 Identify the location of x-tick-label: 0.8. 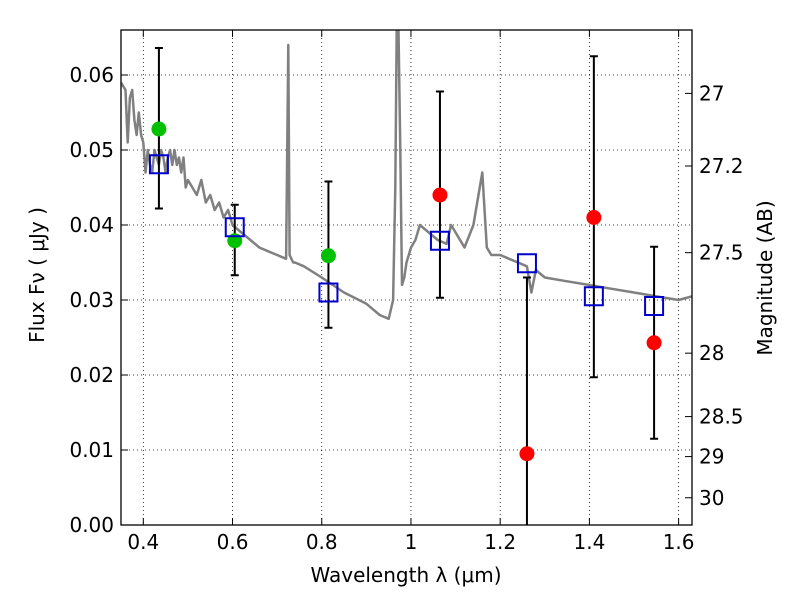
(322, 542).